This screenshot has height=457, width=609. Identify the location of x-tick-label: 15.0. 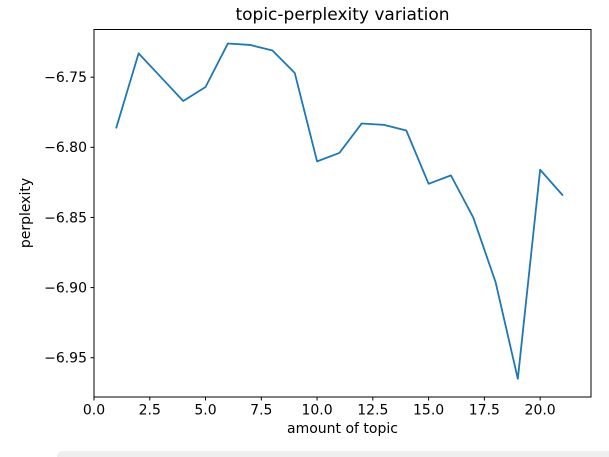
(428, 411).